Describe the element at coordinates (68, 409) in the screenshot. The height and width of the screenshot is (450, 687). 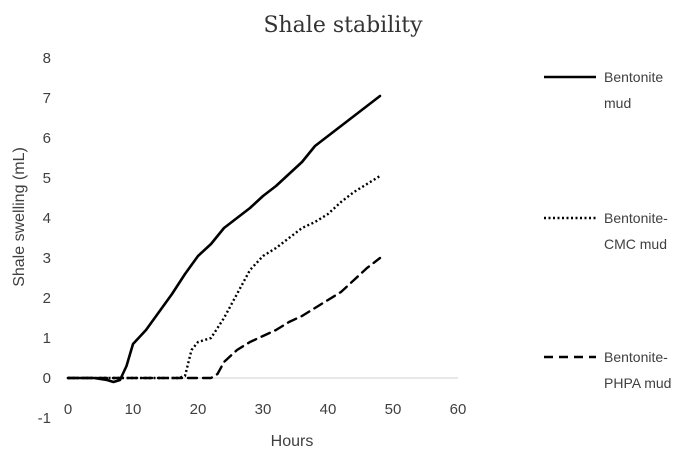
I see `x-tick-label: 0` at that location.